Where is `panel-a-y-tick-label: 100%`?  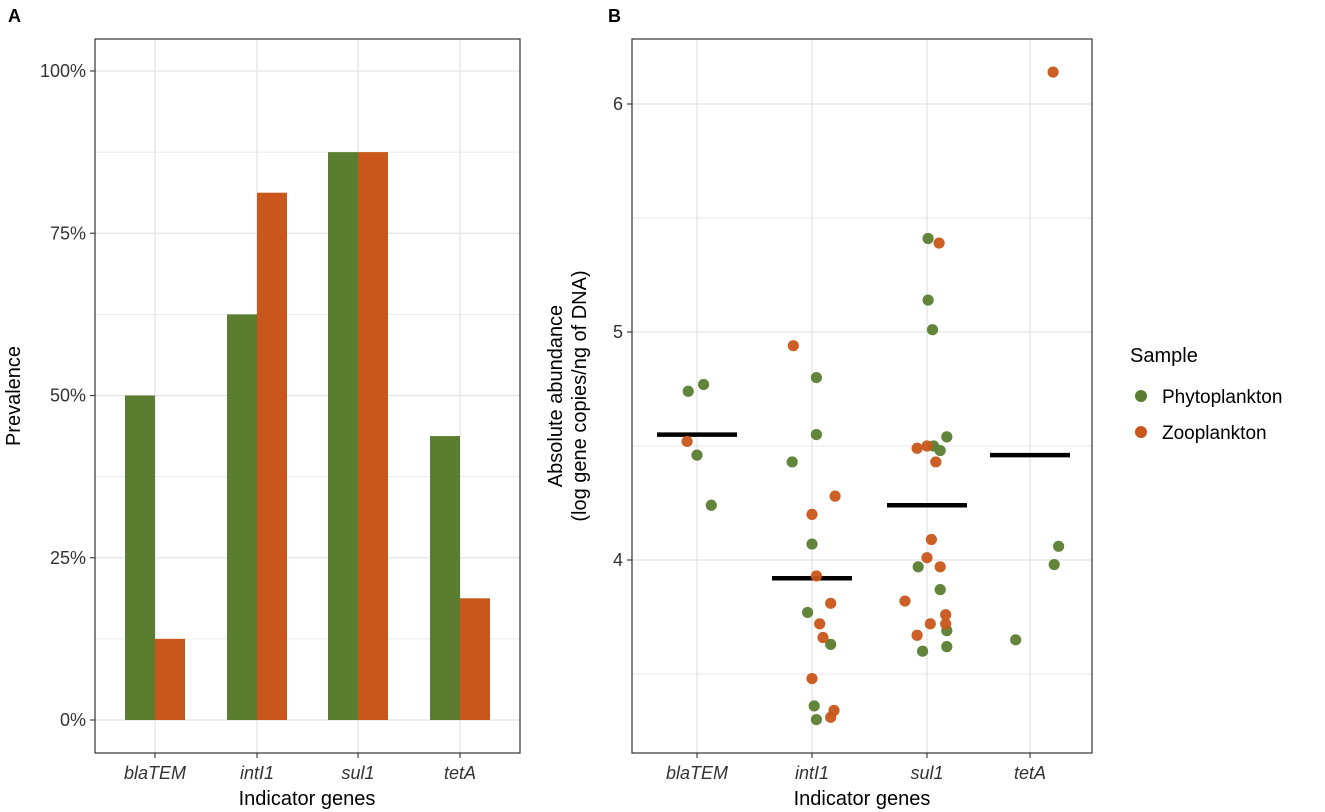
panel-a-y-tick-label: 100% is located at coordinates (63, 71).